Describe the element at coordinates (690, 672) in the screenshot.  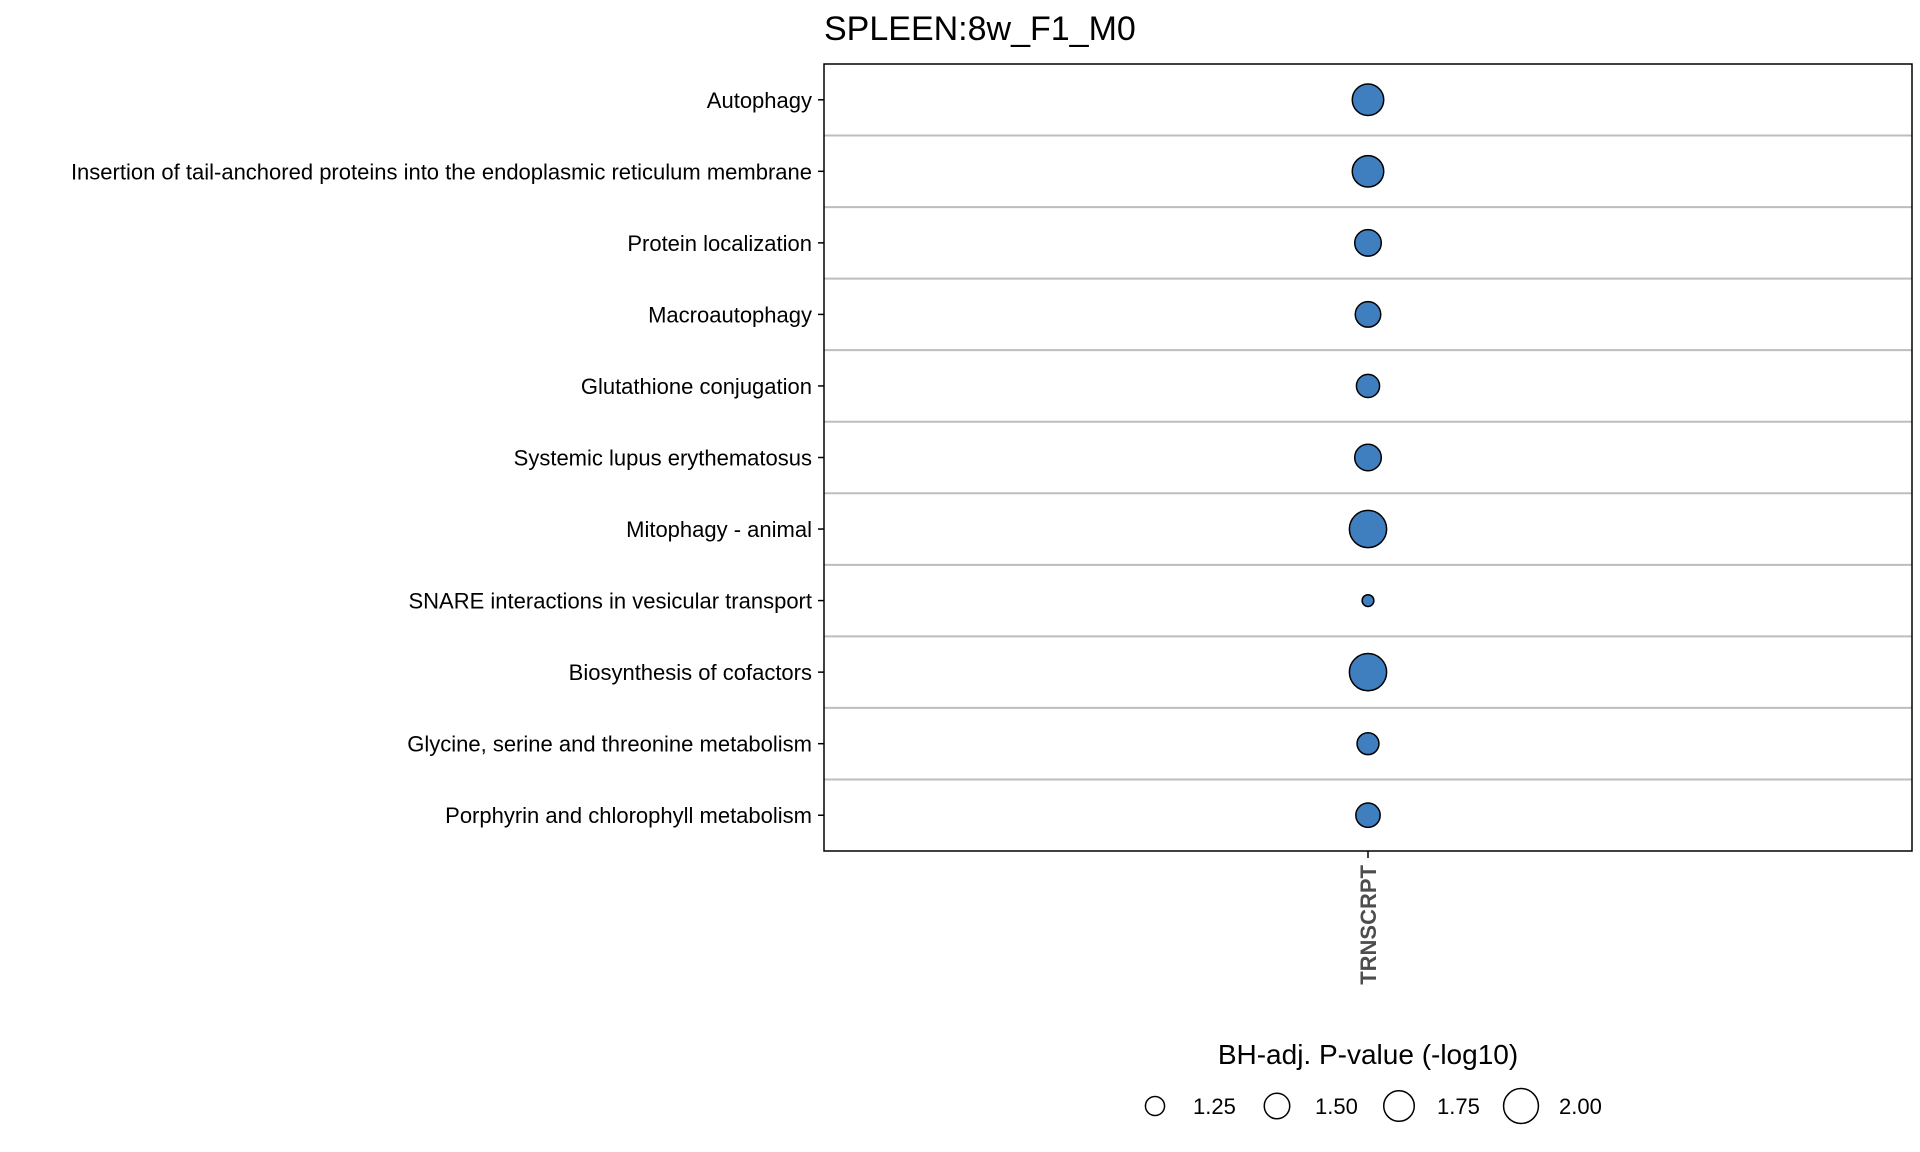
I see `y-tick-label: Biosynthesis of cofactors` at that location.